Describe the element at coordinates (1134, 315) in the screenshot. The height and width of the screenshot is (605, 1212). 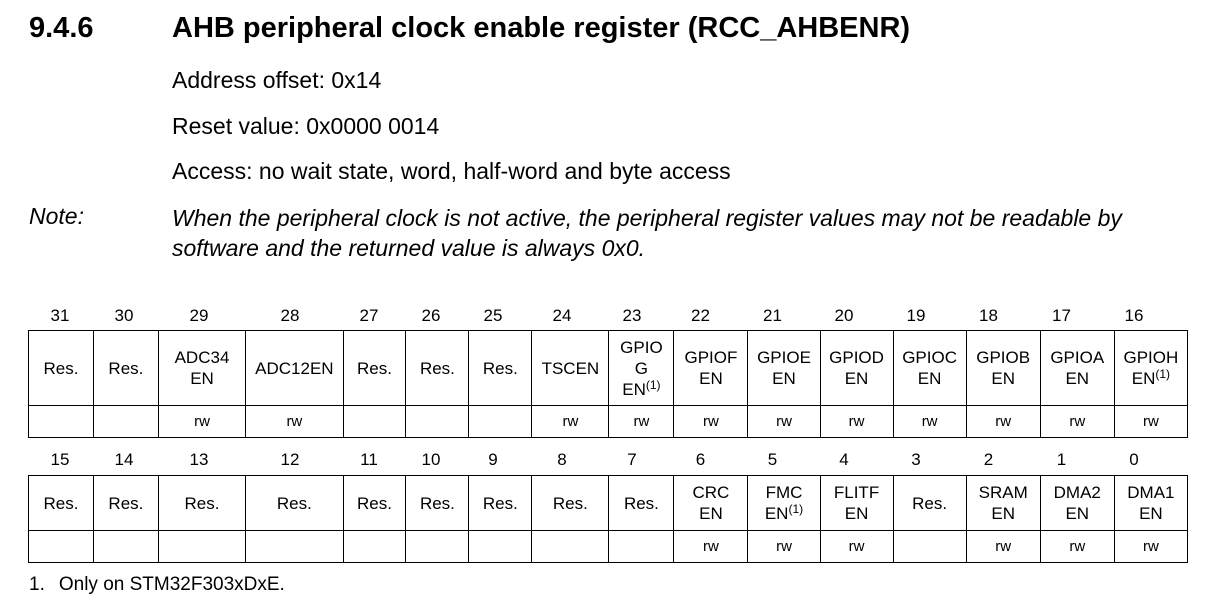
I see `bit-number: 16` at that location.